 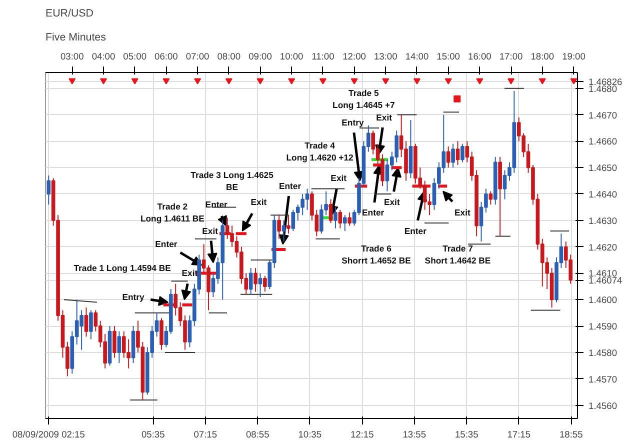 What do you see at coordinates (258, 435) in the screenshot?
I see `x-tick-label: 08:55` at bounding box center [258, 435].